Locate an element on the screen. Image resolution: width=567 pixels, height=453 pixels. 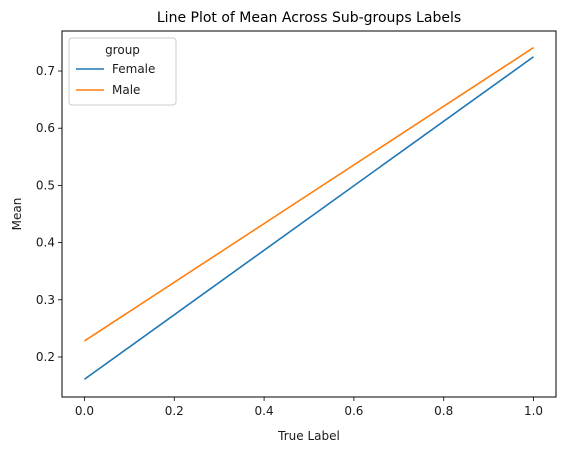
y-tick-label: 0.7 is located at coordinates (45, 71).